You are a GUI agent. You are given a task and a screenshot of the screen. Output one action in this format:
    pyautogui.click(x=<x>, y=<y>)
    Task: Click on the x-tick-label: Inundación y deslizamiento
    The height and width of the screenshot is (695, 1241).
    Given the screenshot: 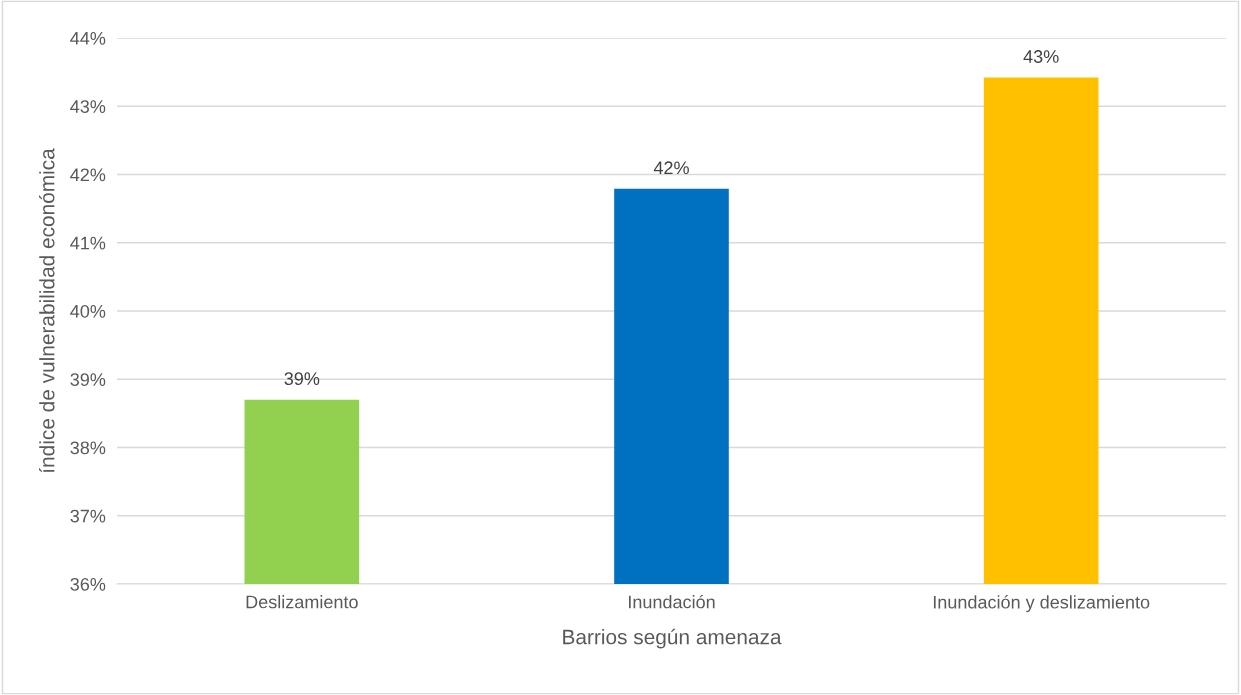 What is the action you would take?
    pyautogui.click(x=1041, y=604)
    